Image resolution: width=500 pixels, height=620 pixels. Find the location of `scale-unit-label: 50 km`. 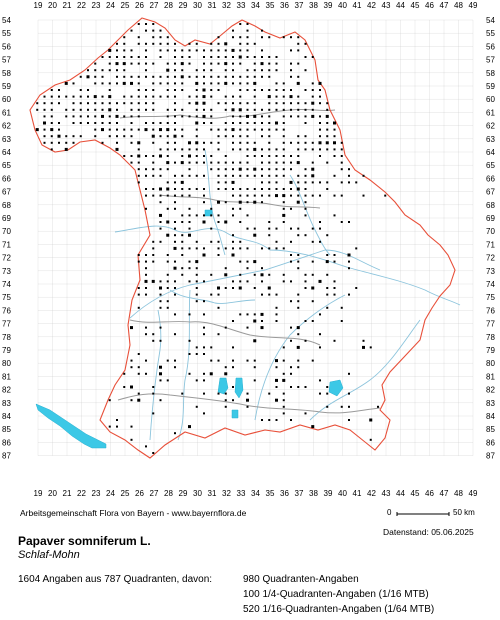

scale-unit-label: 50 km is located at coordinates (464, 512).